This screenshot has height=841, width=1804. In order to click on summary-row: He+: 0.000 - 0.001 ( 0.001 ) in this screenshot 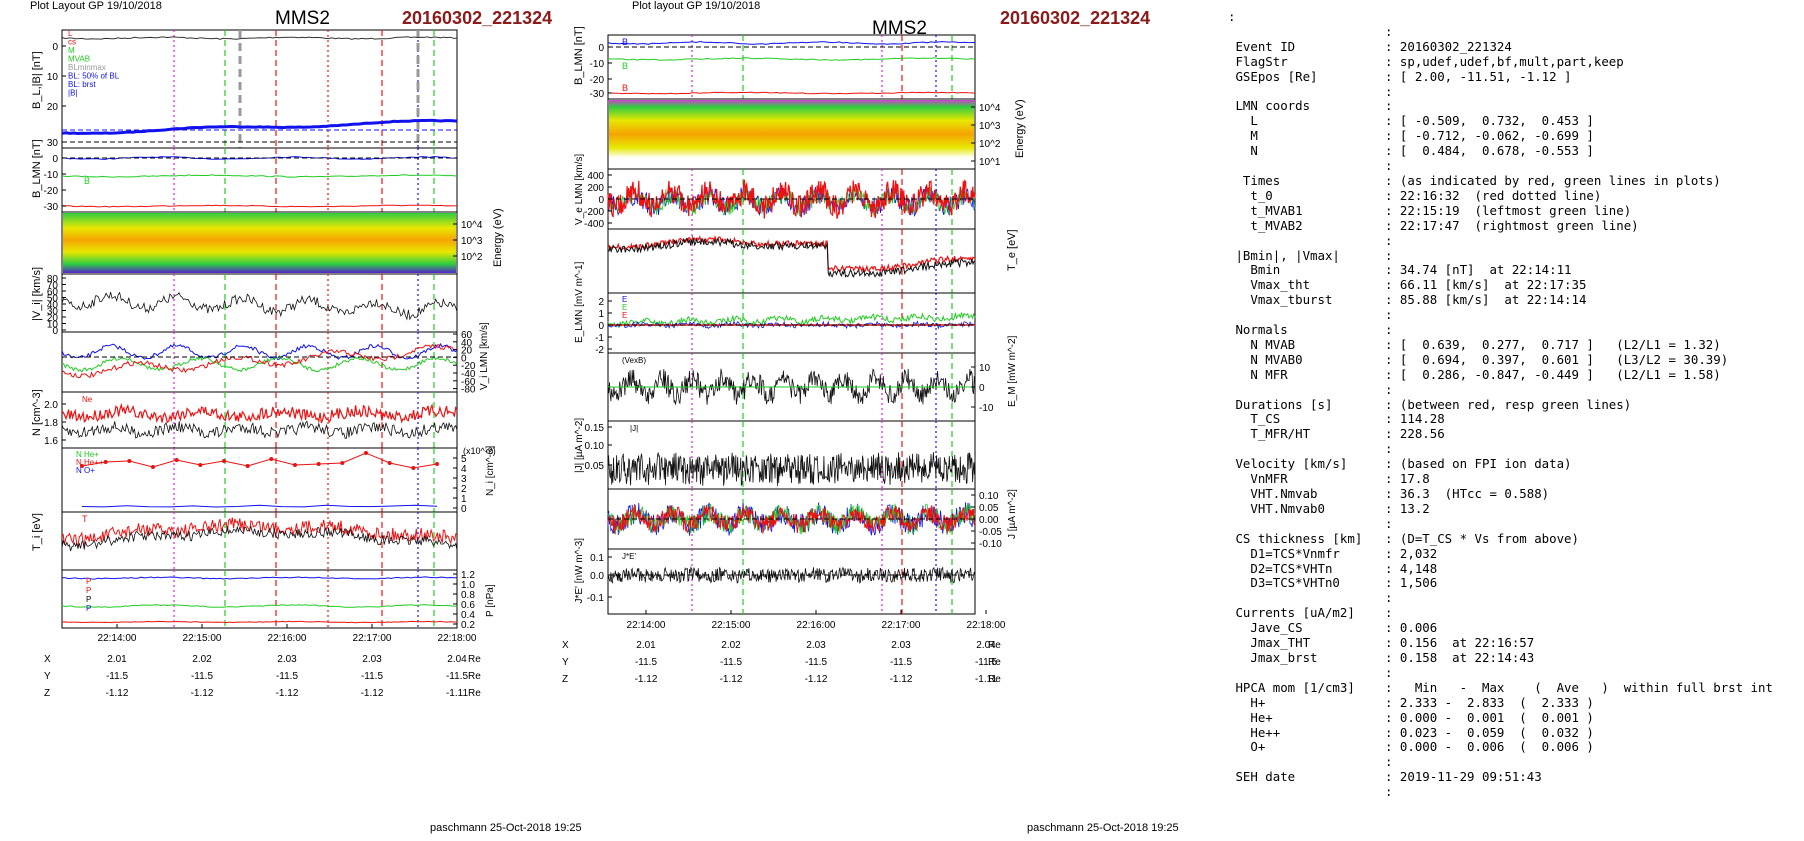, I will do `click(1508, 718)`.